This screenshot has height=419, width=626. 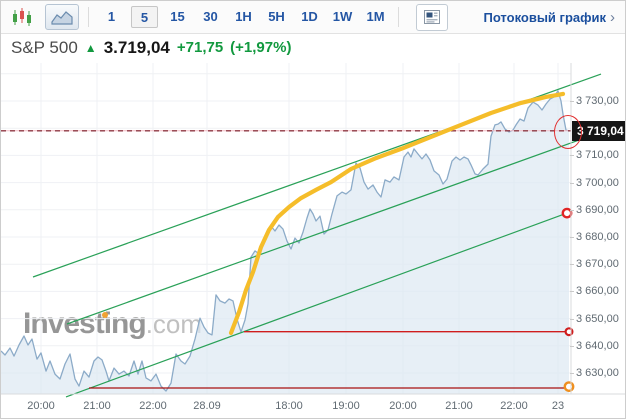 I want to click on x-axis-label: 19:00, so click(x=346, y=406).